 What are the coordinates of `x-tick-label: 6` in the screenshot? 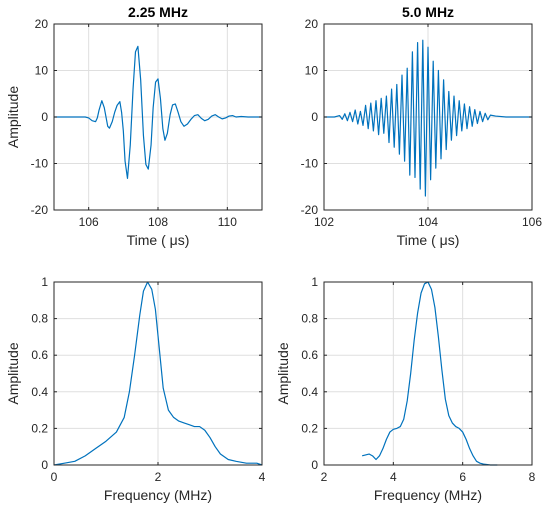 It's located at (462, 477).